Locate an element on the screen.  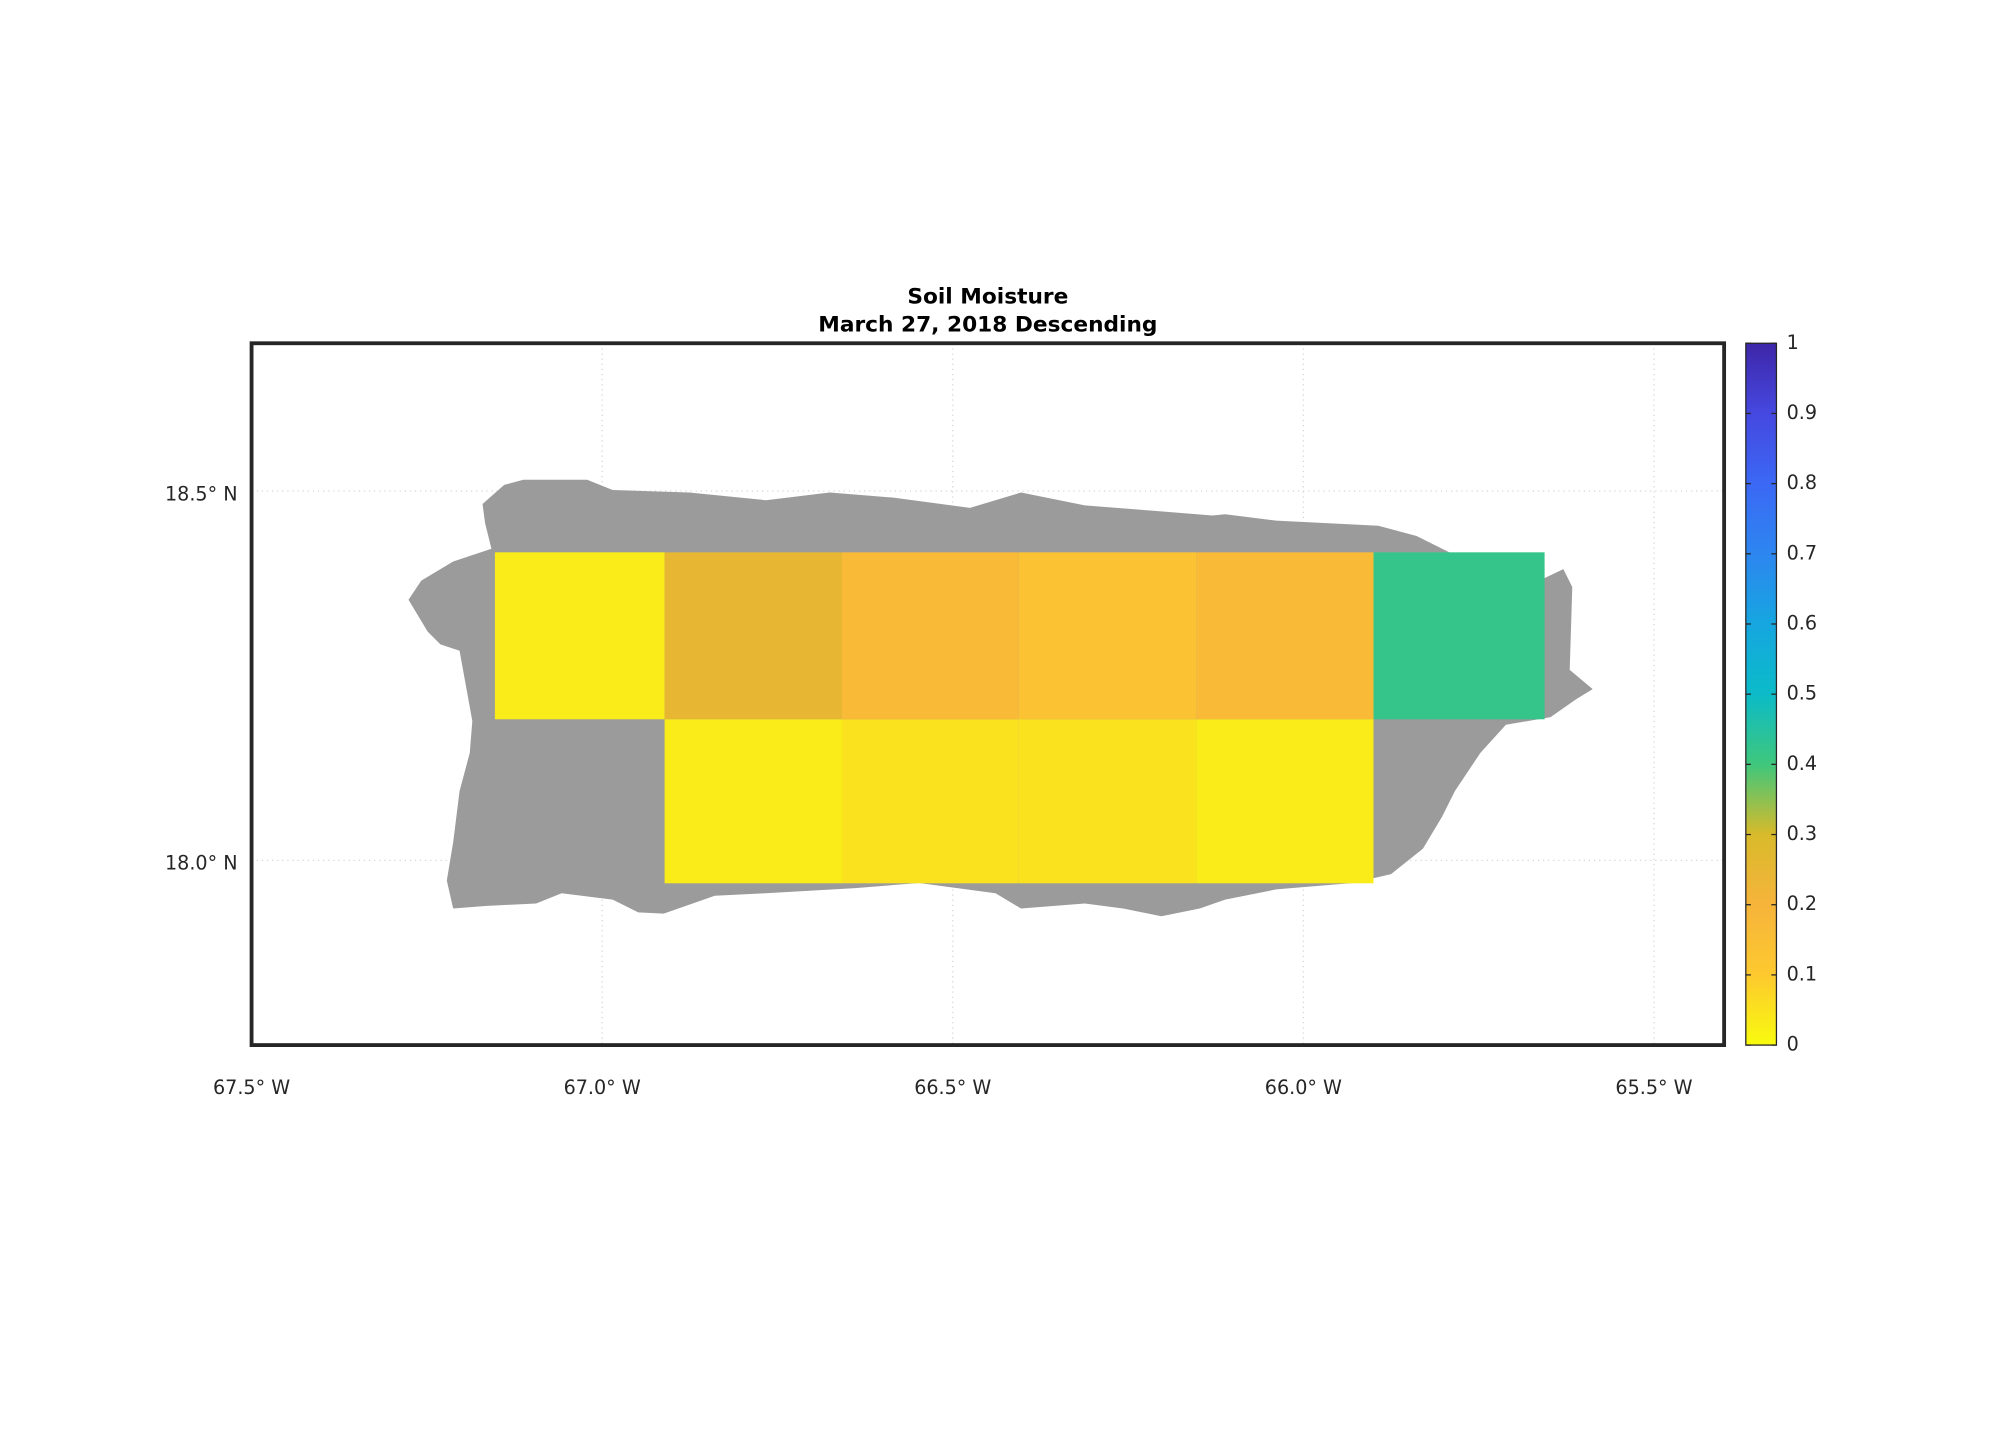
colorbar-label: 0.7 is located at coordinates (1802, 552).